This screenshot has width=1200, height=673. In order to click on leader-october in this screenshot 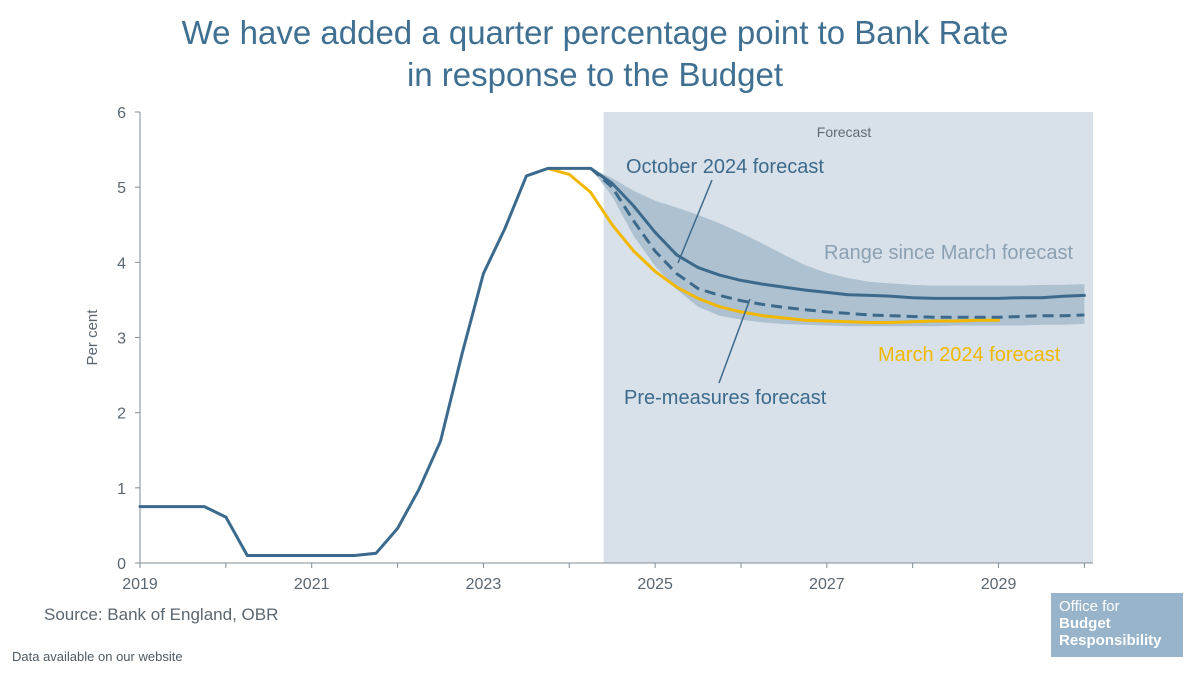, I will do `click(695, 221)`.